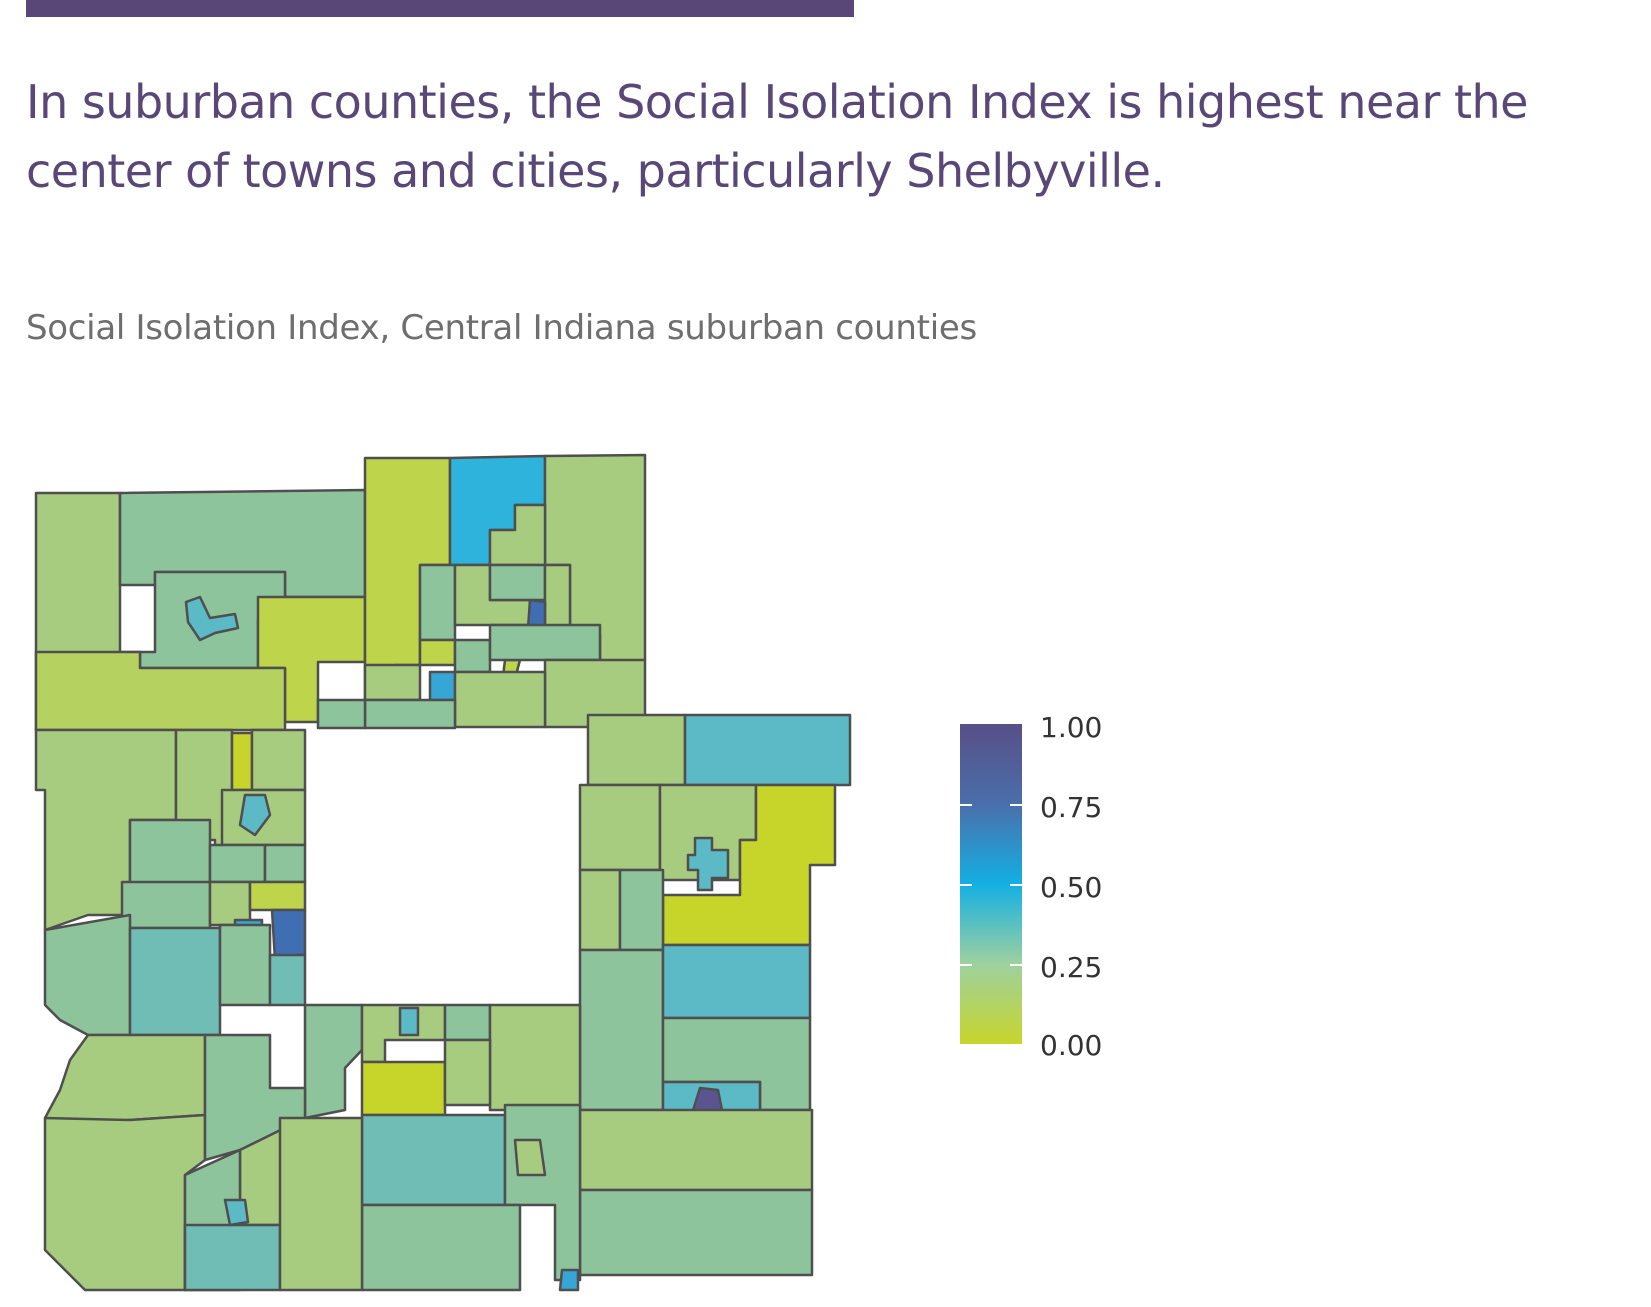 The height and width of the screenshot is (1307, 1651). Describe the element at coordinates (1071, 807) in the screenshot. I see `legend-label: 0.75` at that location.